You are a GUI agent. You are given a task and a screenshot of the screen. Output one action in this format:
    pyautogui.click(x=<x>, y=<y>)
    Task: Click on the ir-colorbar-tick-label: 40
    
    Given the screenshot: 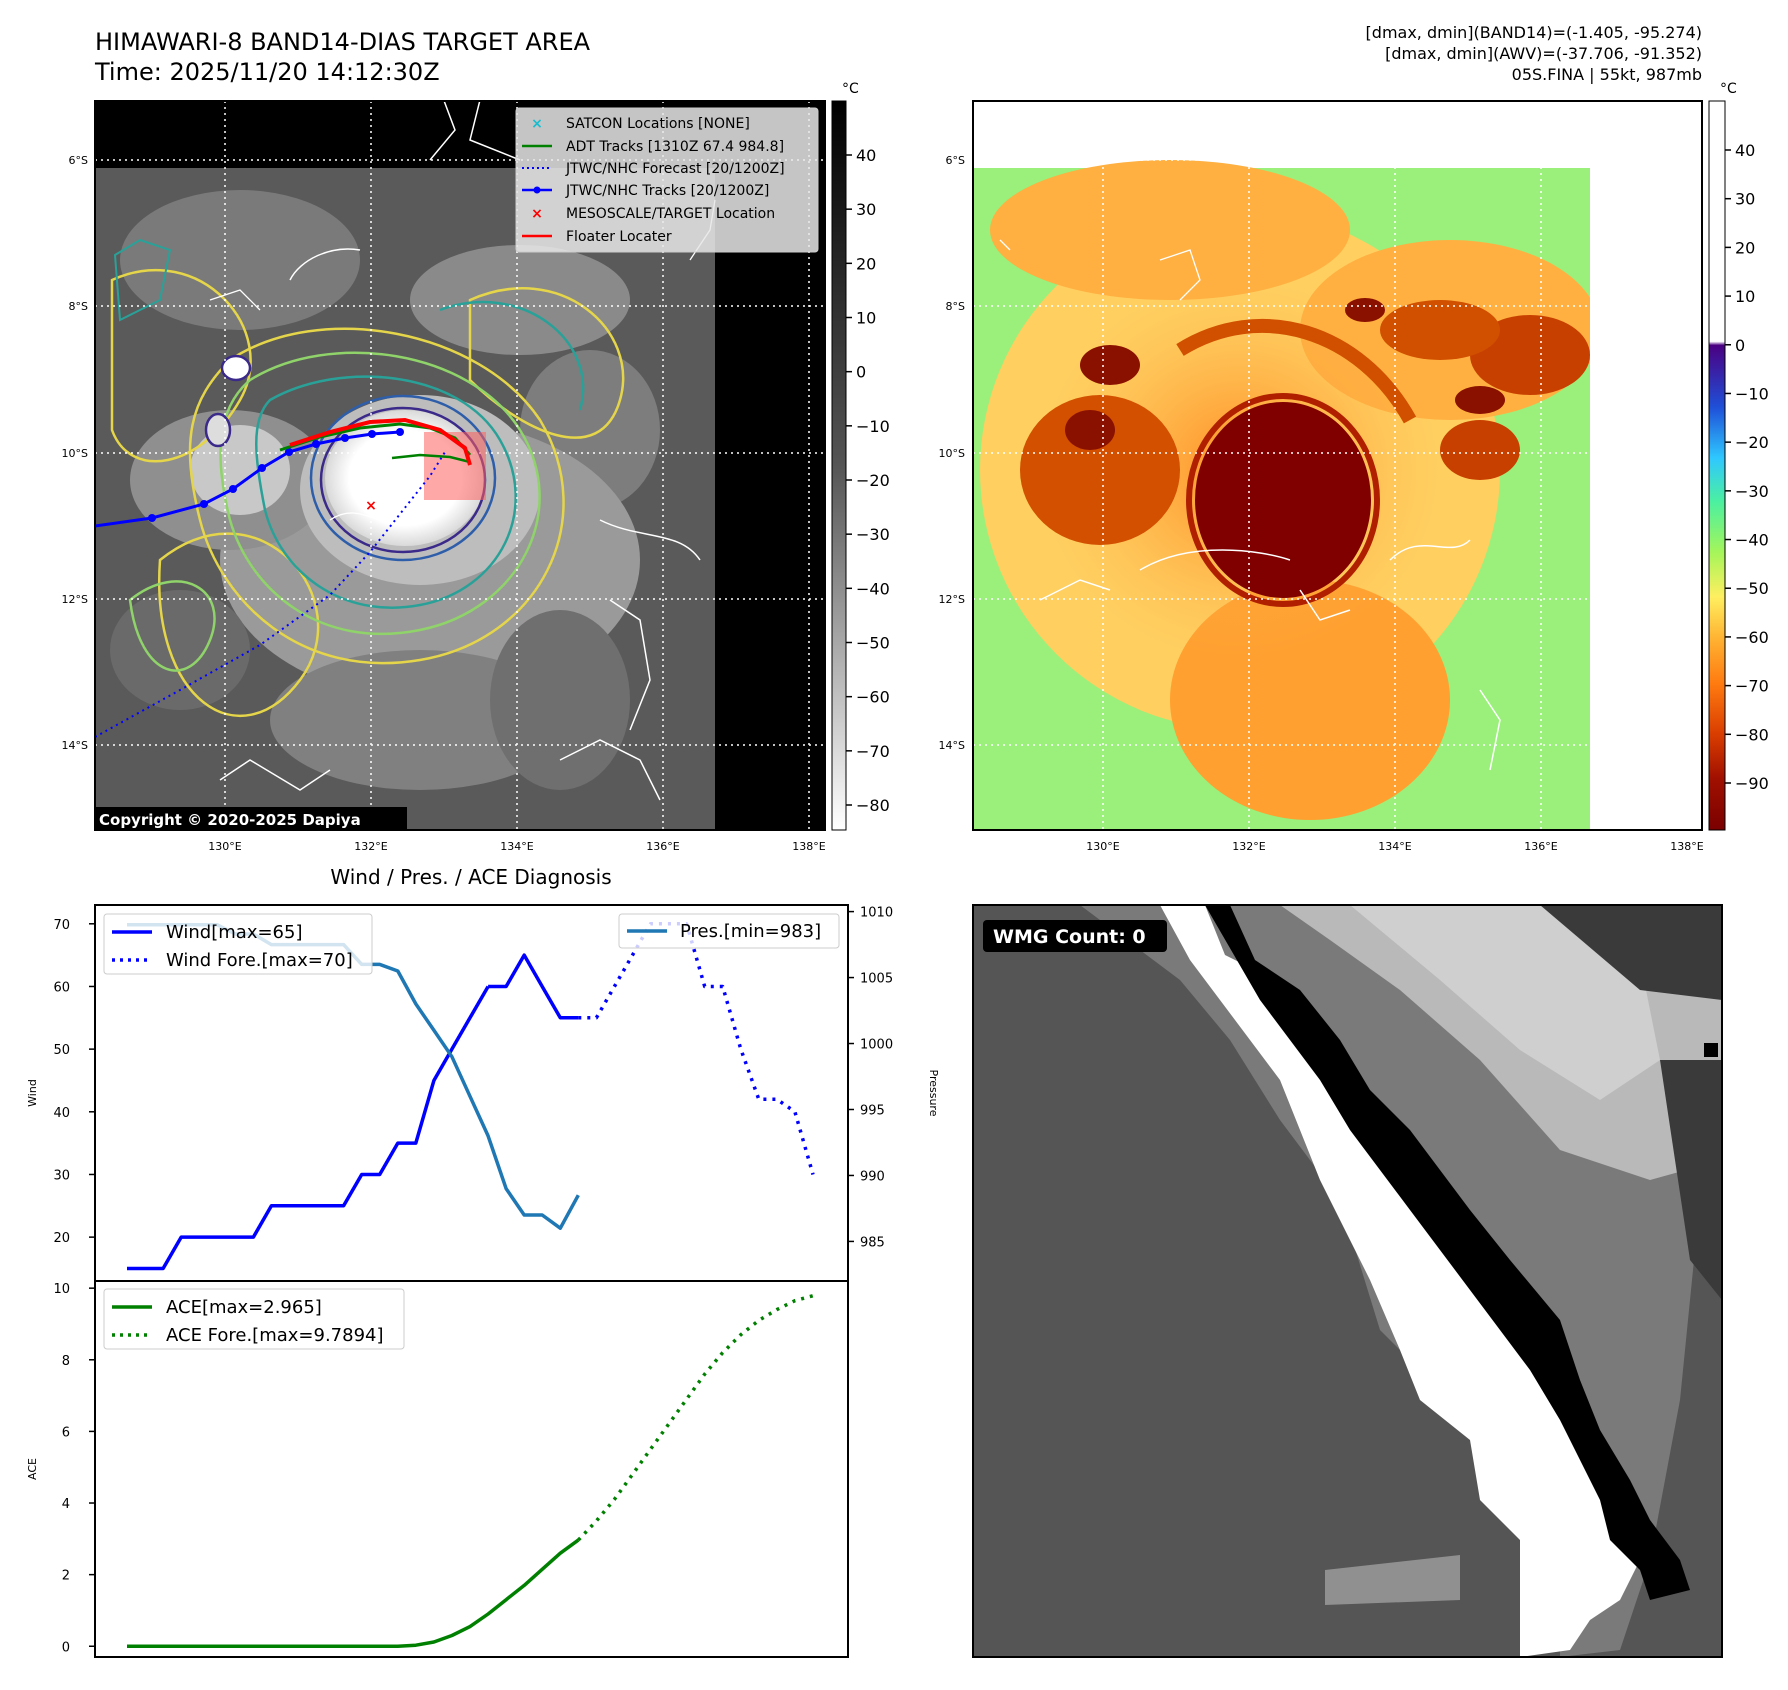 What is the action you would take?
    pyautogui.click(x=866, y=155)
    